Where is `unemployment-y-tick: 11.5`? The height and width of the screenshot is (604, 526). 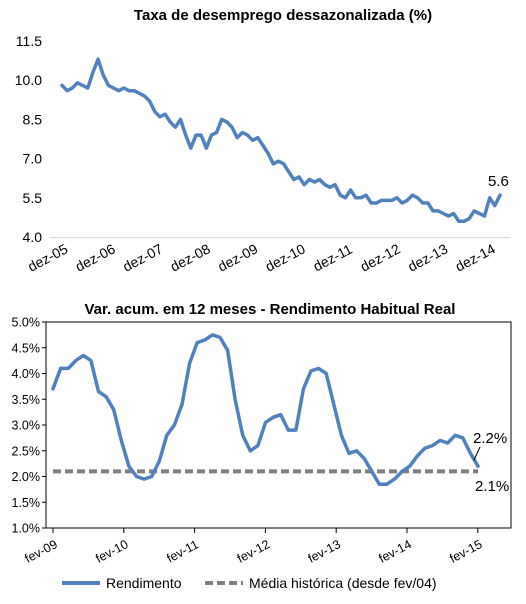 unemployment-y-tick: 11.5 is located at coordinates (29, 41).